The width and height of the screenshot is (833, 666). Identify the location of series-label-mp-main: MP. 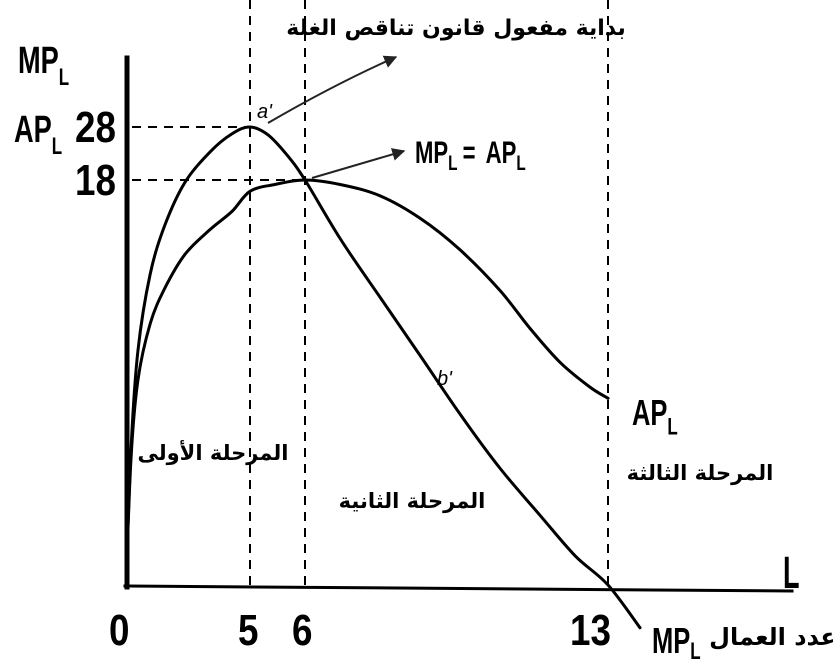
(671, 641).